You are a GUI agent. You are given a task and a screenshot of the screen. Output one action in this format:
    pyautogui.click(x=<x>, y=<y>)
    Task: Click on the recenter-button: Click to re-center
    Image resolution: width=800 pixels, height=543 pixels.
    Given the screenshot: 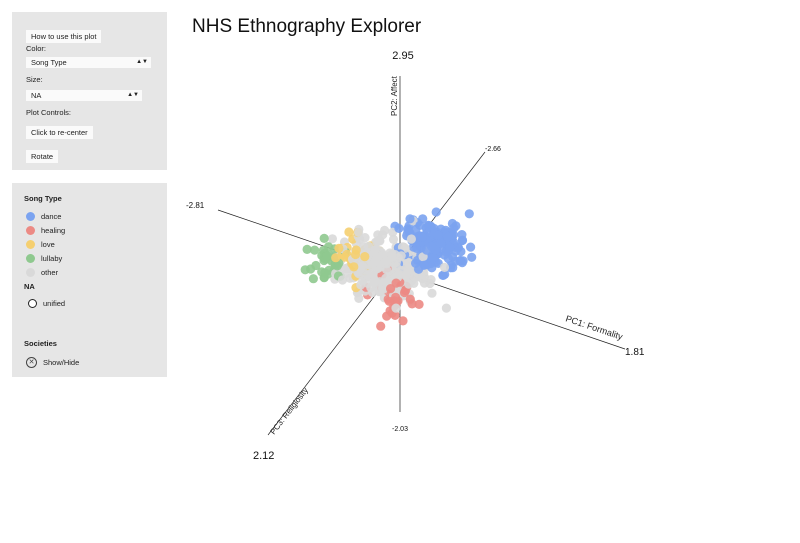 What is the action you would take?
    pyautogui.click(x=59, y=132)
    